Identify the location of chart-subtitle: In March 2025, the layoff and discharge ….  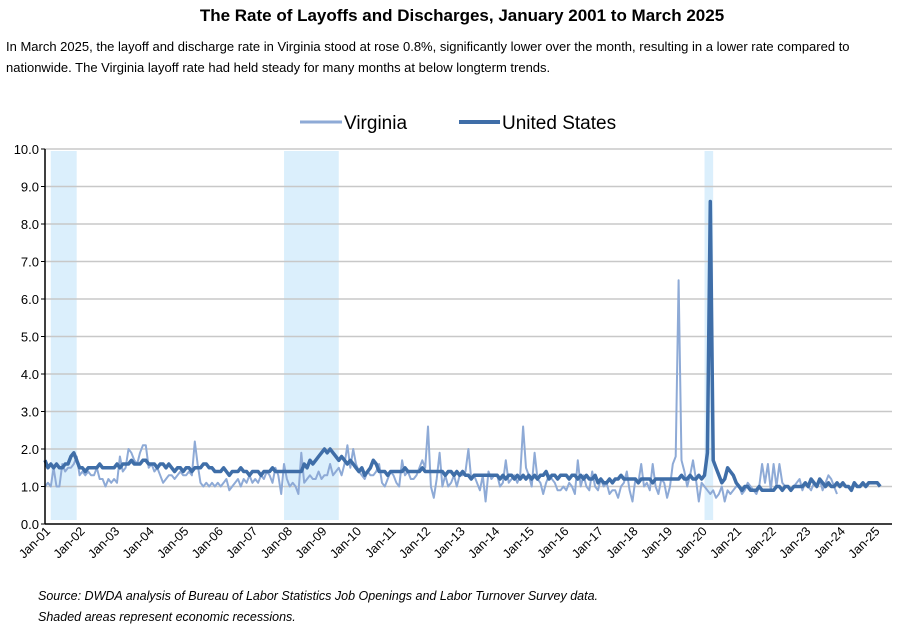
(428, 57).